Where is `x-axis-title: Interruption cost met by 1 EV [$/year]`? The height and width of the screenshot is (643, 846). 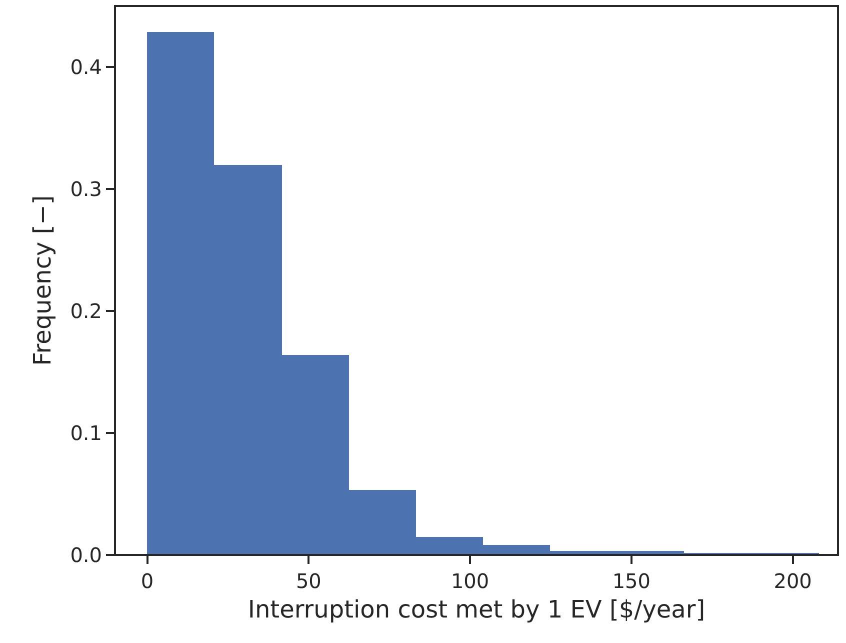
x-axis-title: Interruption cost met by 1 EV [$/year] is located at coordinates (477, 609).